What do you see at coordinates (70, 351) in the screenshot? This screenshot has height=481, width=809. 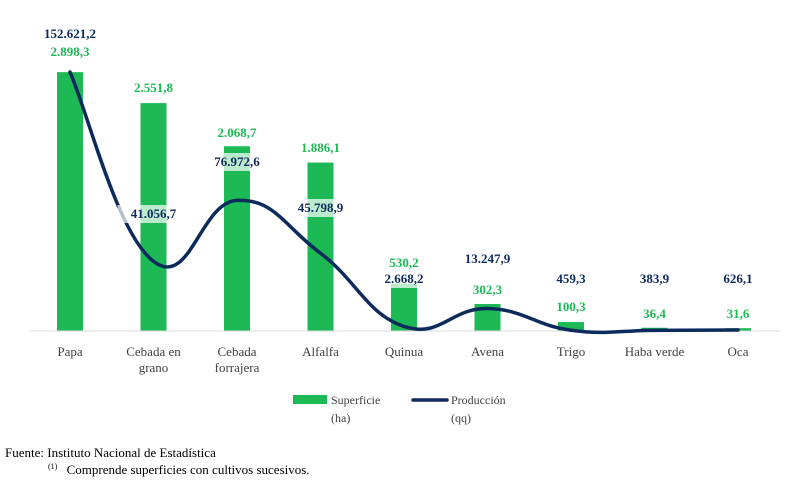 I see `x-tick-label: Papa` at bounding box center [70, 351].